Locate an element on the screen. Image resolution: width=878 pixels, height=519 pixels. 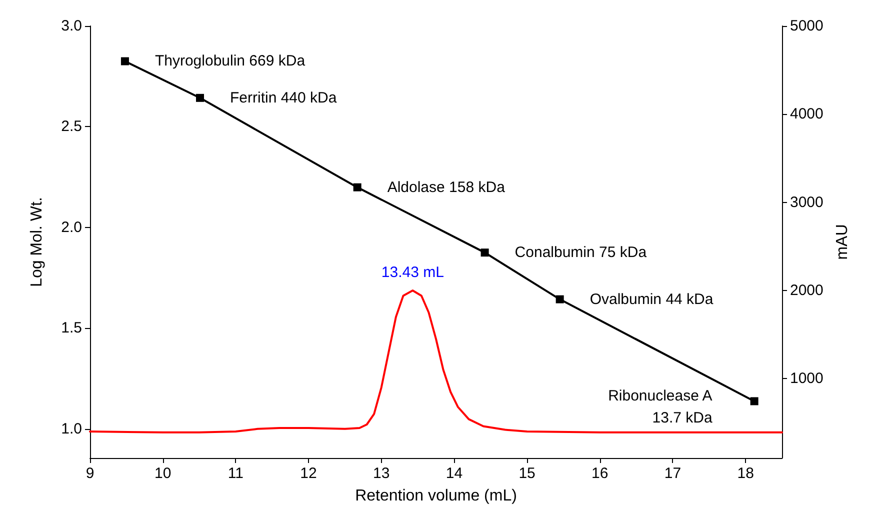
y-axis-title: Log Mol. Wt. is located at coordinates (37, 242).